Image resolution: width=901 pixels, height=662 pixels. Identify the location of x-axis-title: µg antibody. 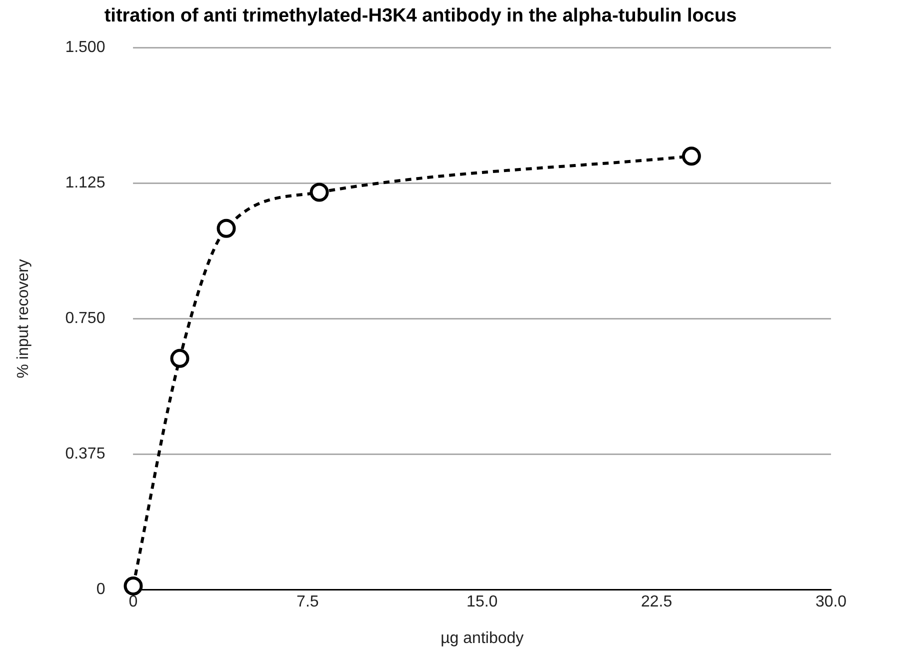
(482, 638).